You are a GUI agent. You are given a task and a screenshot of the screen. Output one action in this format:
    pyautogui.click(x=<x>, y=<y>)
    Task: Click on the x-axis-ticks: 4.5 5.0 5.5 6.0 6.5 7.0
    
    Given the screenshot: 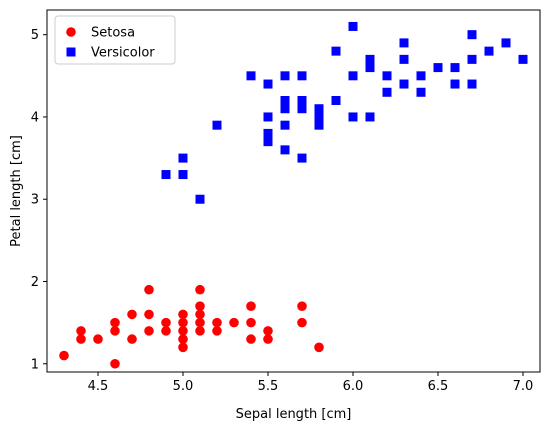 What is the action you would take?
    pyautogui.click(x=311, y=383)
    